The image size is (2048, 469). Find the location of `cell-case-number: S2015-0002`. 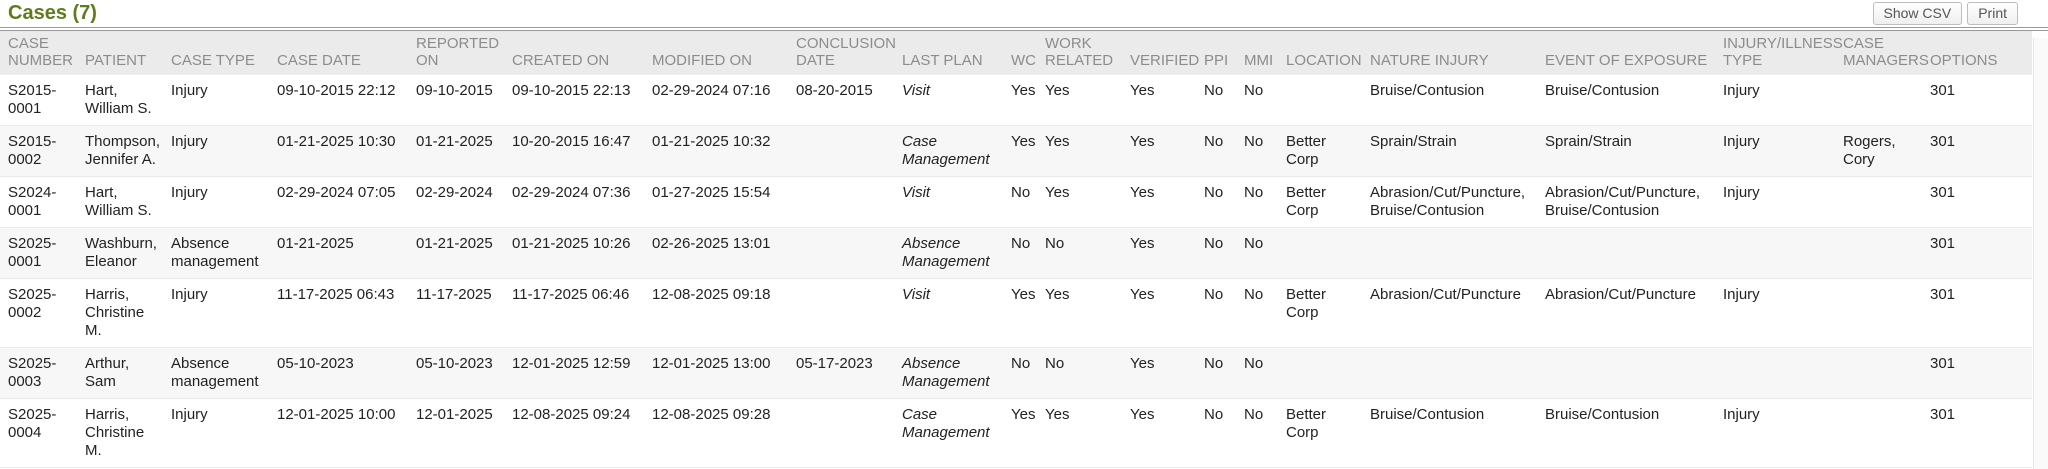

cell-case-number: S2015-0002 is located at coordinates (42, 151).